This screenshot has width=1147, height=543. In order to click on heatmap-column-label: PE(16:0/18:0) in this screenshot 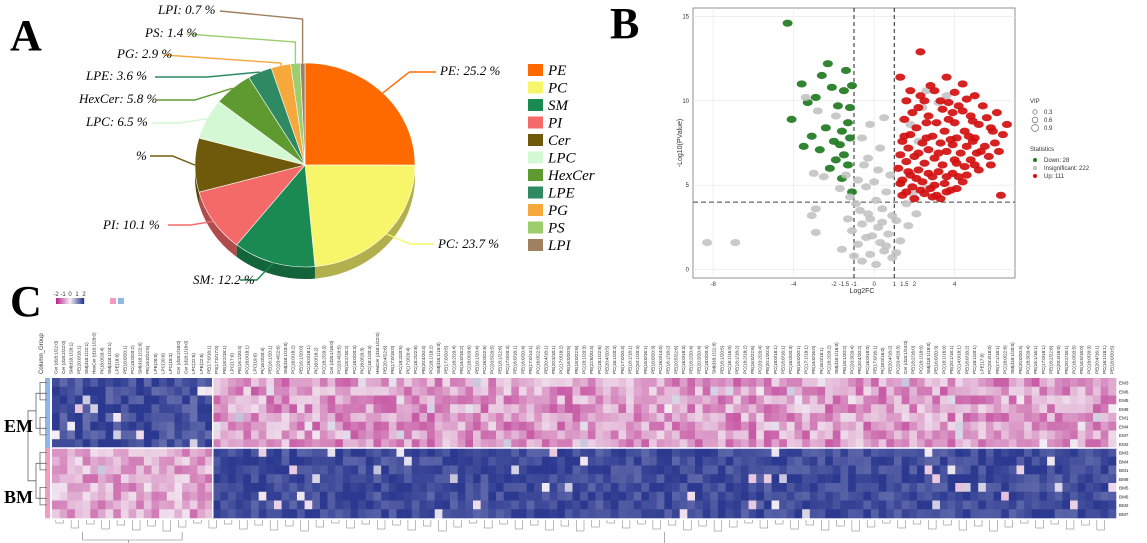, I will do `click(1081, 359)`.